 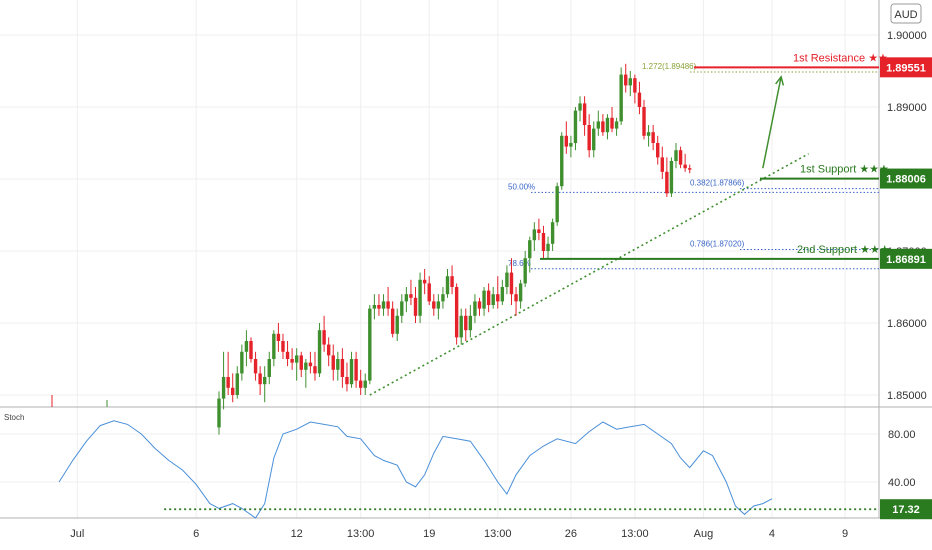 I want to click on price-tick-label: 1.89000, so click(x=907, y=108).